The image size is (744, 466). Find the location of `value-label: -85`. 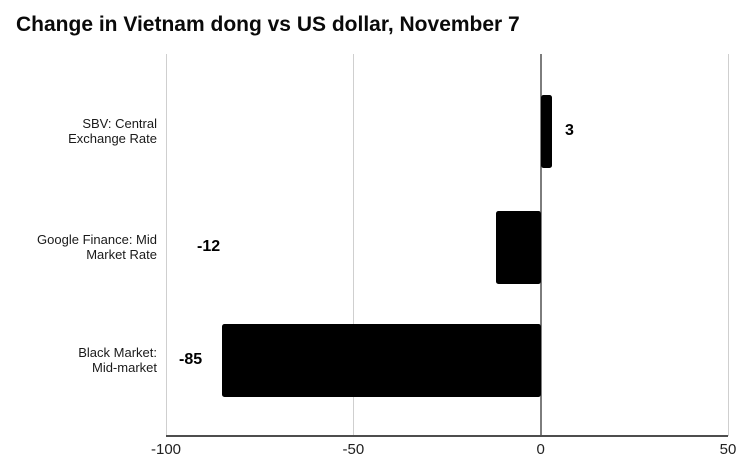

value-label: -85 is located at coordinates (191, 359).